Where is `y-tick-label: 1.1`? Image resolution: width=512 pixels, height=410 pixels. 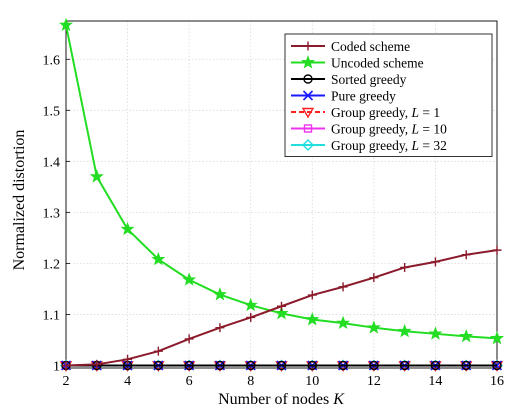 y-tick-label: 1.1 is located at coordinates (52, 315).